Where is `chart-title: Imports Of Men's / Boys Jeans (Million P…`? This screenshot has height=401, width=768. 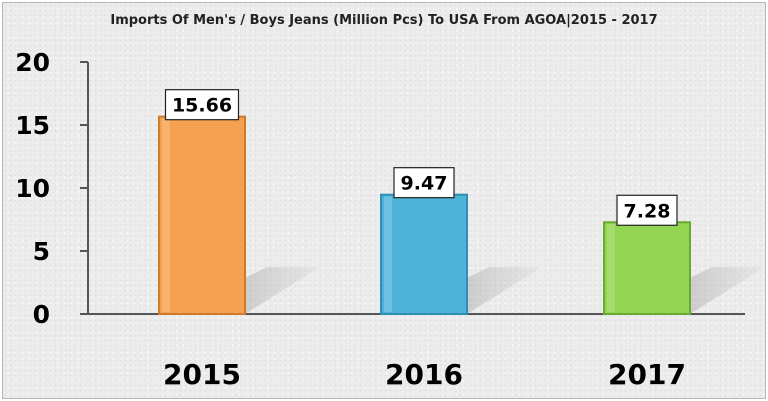
chart-title: Imports Of Men's / Boys Jeans (Million P… is located at coordinates (384, 20).